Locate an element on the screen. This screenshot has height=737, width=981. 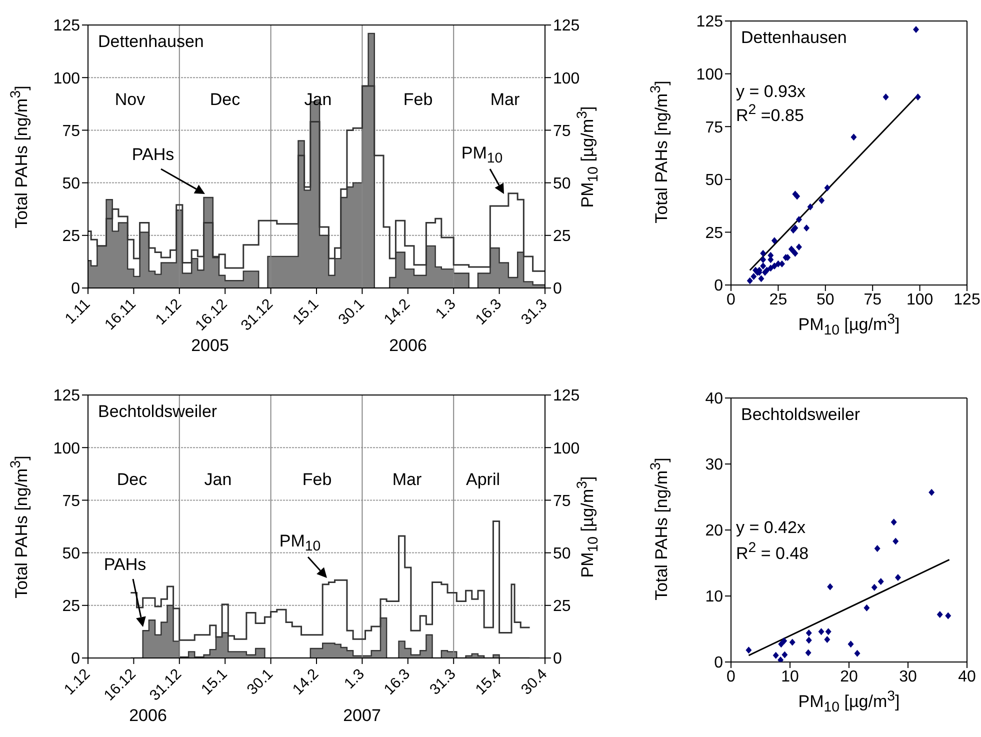
annotation: R$^{2}$ = 0.48 is located at coordinates (772, 552).